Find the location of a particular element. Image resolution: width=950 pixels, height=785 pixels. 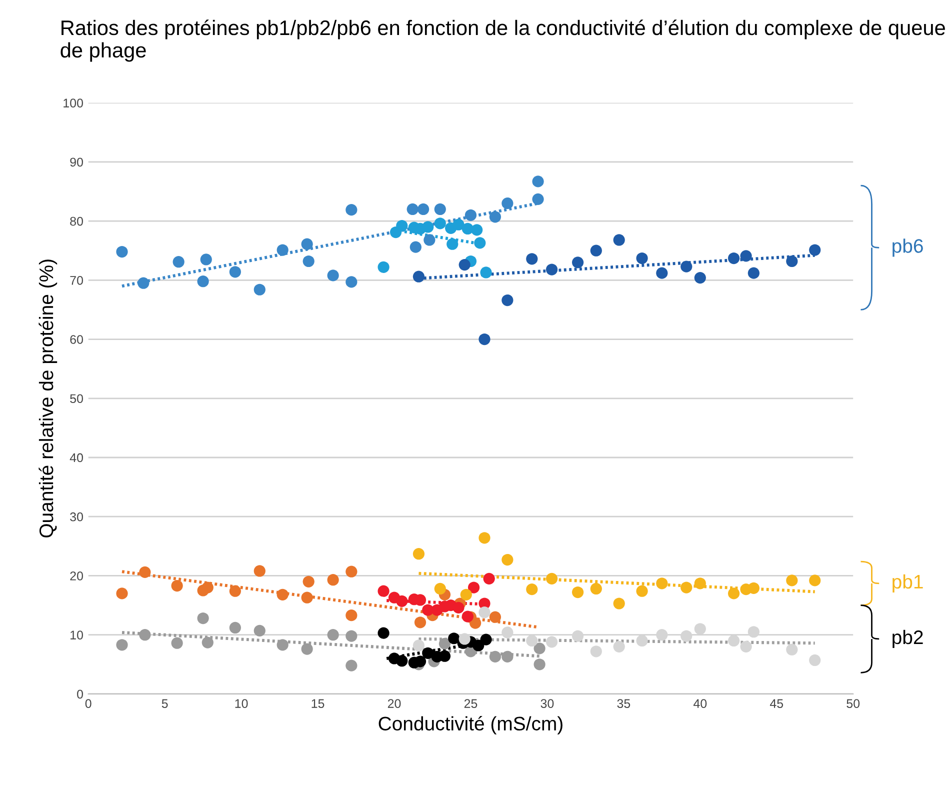

x-tick-label: 10 is located at coordinates (241, 703).